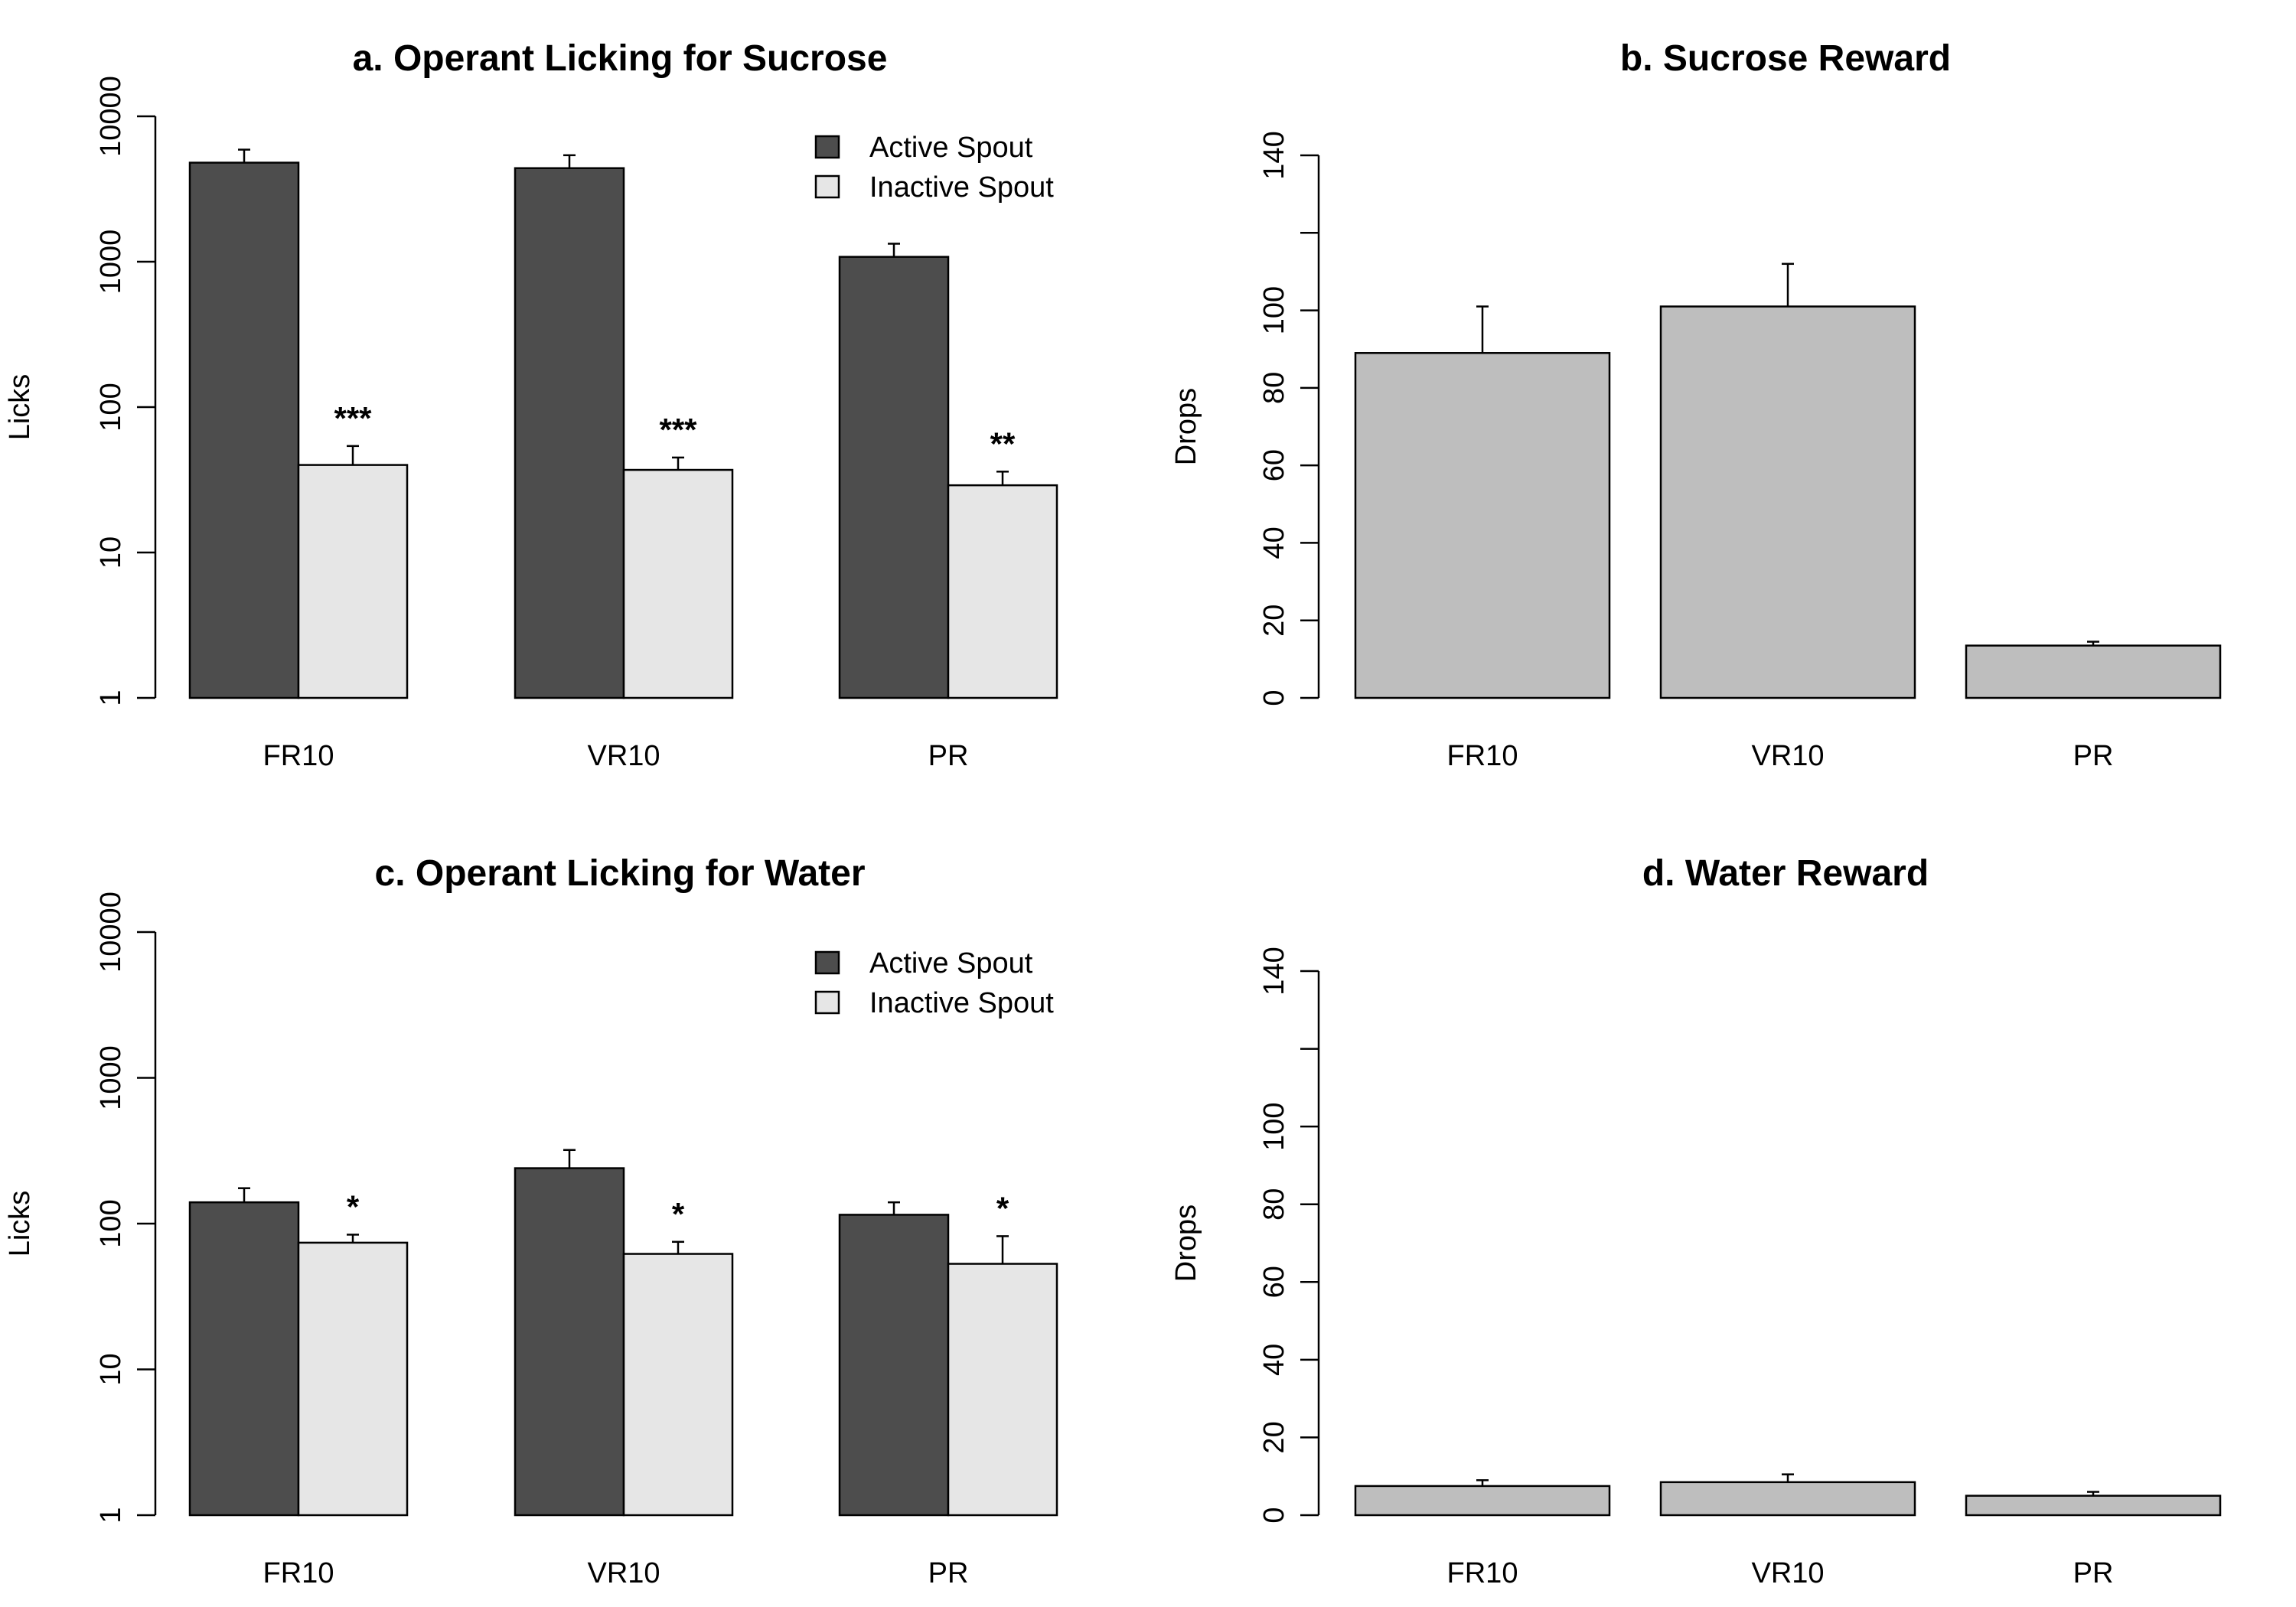  I want to click on significance-label: **, so click(1003, 443).